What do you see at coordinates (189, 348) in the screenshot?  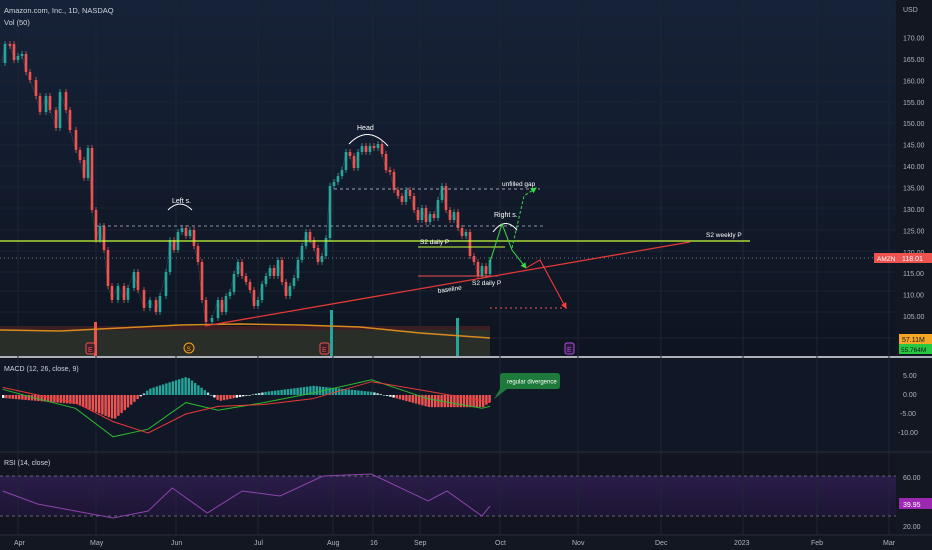 I see `dividend-marker` at bounding box center [189, 348].